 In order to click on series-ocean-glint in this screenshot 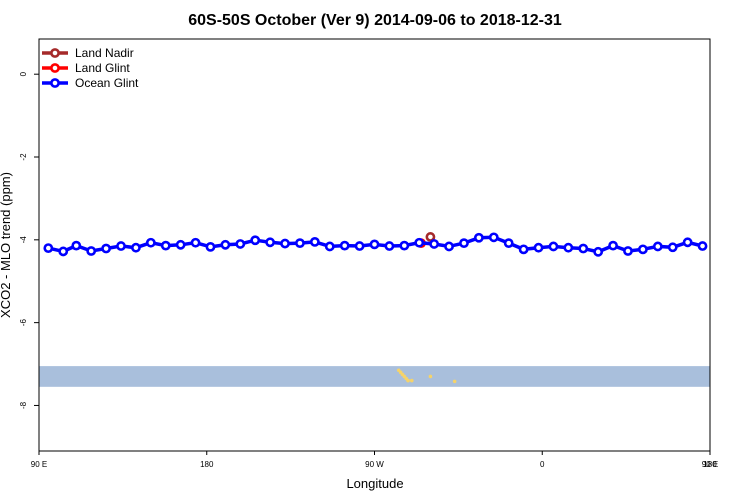, I will do `click(375, 244)`.